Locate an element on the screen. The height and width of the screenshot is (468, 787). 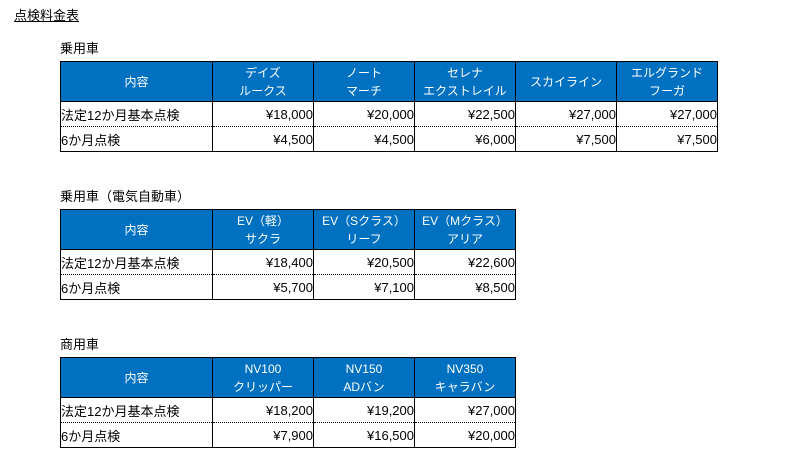
table-row: 法定12か月基本点検 ¥18,200 ¥19,200 ¥27,000 is located at coordinates (288, 410).